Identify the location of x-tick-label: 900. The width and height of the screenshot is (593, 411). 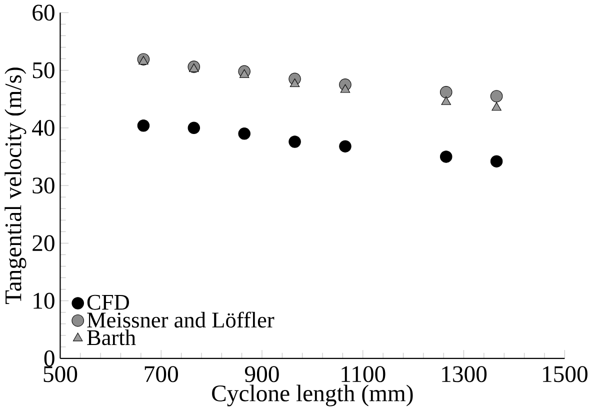
(261, 374).